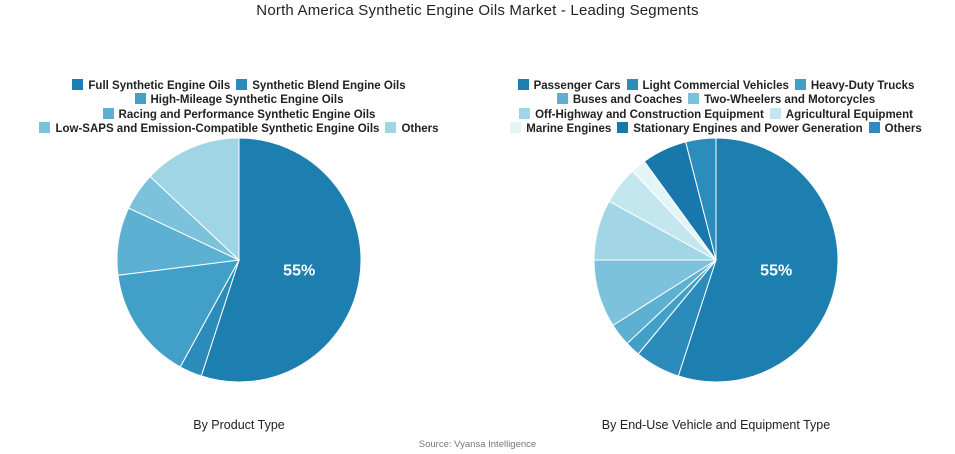  I want to click on legend-label: High-Mileage Synthetic Engine Oils, so click(247, 100).